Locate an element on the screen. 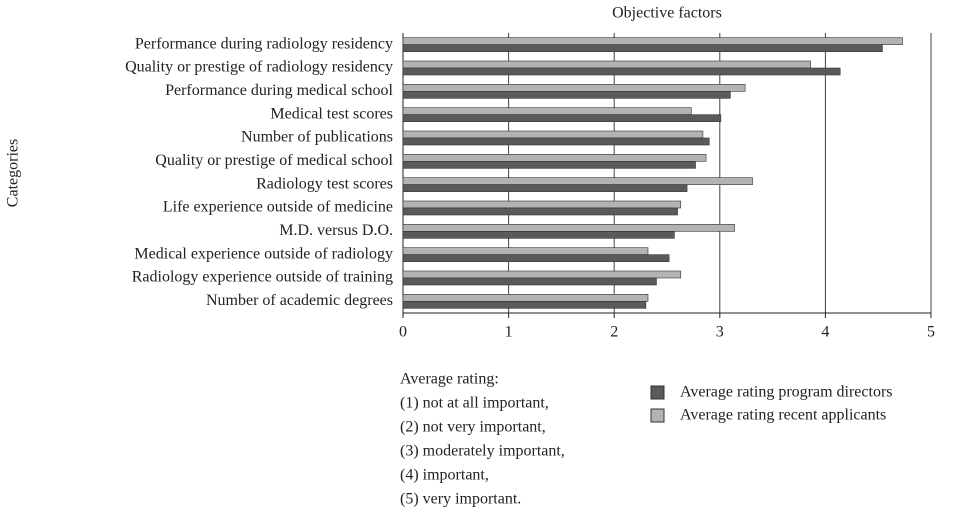 The width and height of the screenshot is (965, 531). x-tick-label: 4 is located at coordinates (825, 332).